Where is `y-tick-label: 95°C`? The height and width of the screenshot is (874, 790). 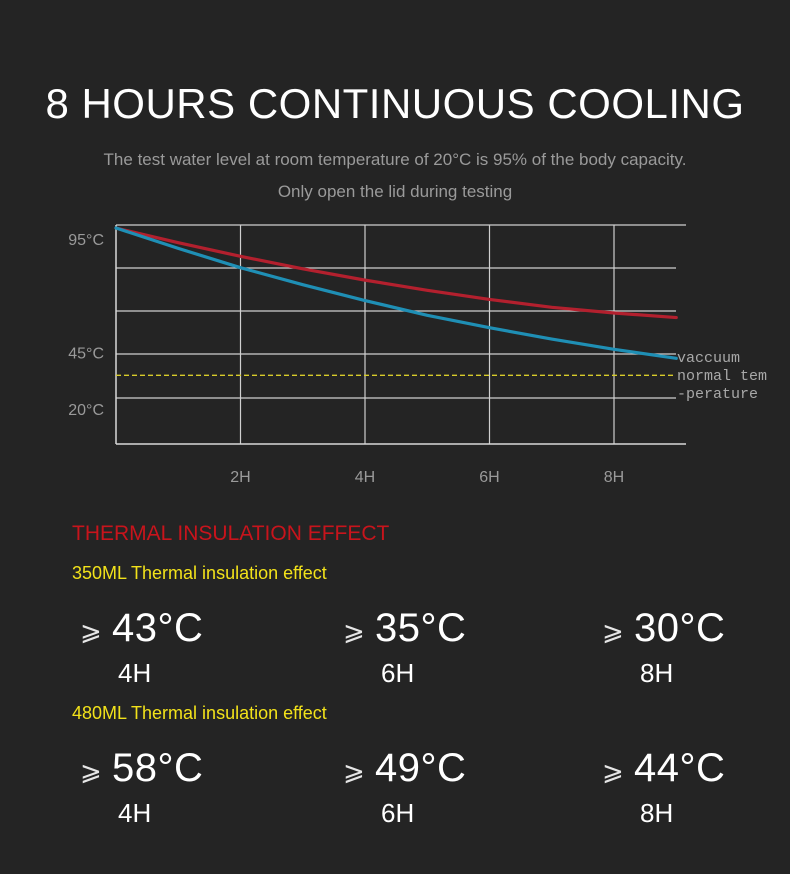
y-tick-label: 95°C is located at coordinates (86, 240).